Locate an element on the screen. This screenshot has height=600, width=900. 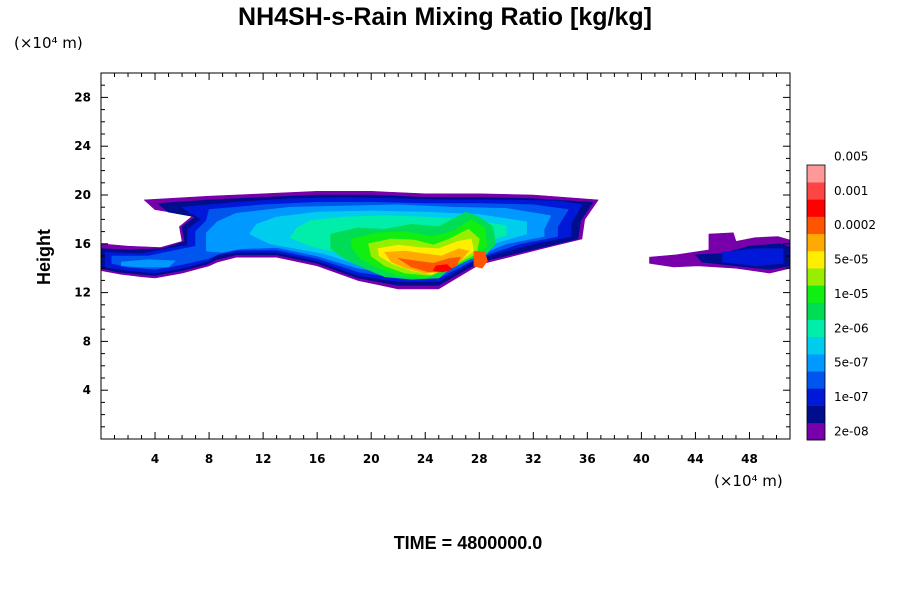
x-tick-label: 4 is located at coordinates (155, 459).